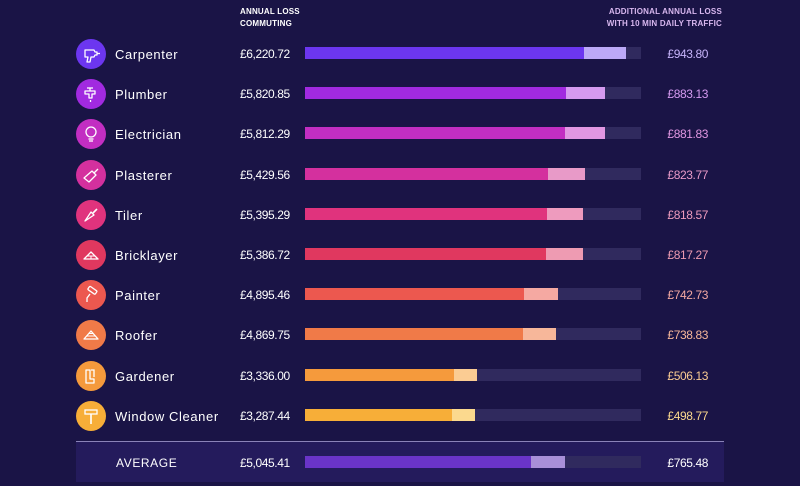  Describe the element at coordinates (91, 94) in the screenshot. I see `faucet-icon` at that location.